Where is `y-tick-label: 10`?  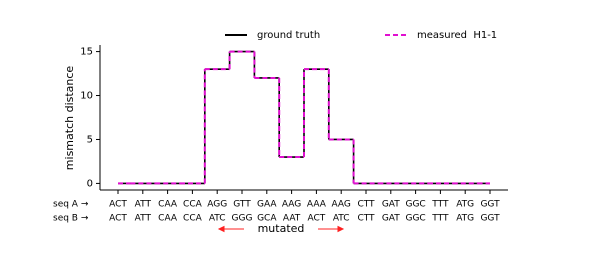 y-tick-label: 10 is located at coordinates (86, 96).